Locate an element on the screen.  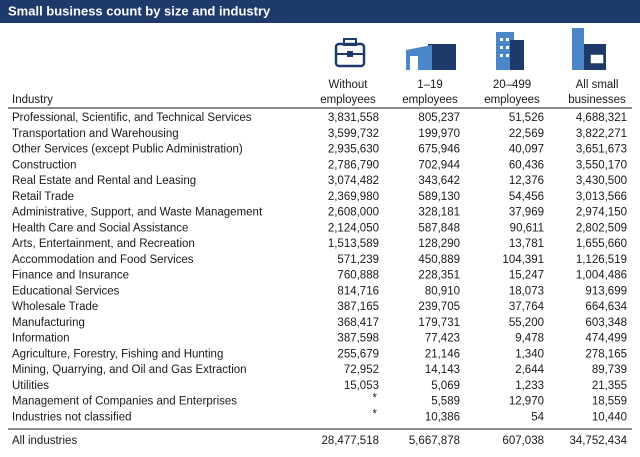
cell: Educational Services is located at coordinates (66, 291).